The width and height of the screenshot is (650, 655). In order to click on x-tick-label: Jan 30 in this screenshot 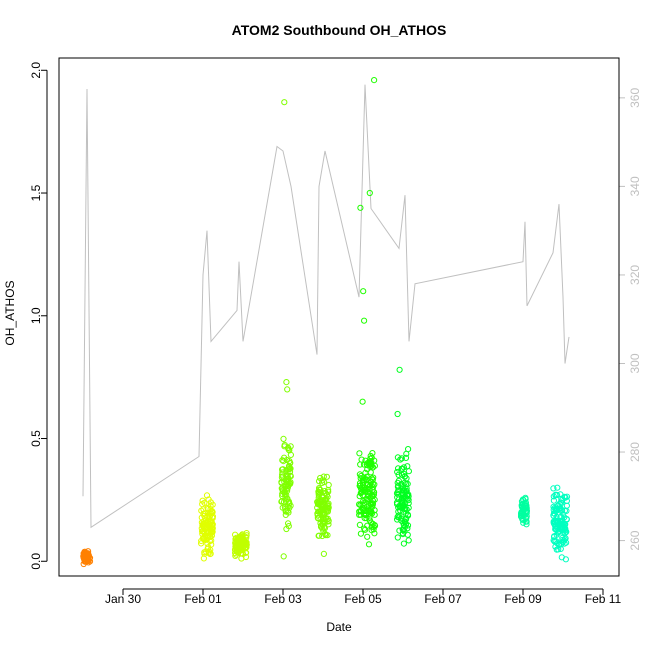, I will do `click(123, 599)`.